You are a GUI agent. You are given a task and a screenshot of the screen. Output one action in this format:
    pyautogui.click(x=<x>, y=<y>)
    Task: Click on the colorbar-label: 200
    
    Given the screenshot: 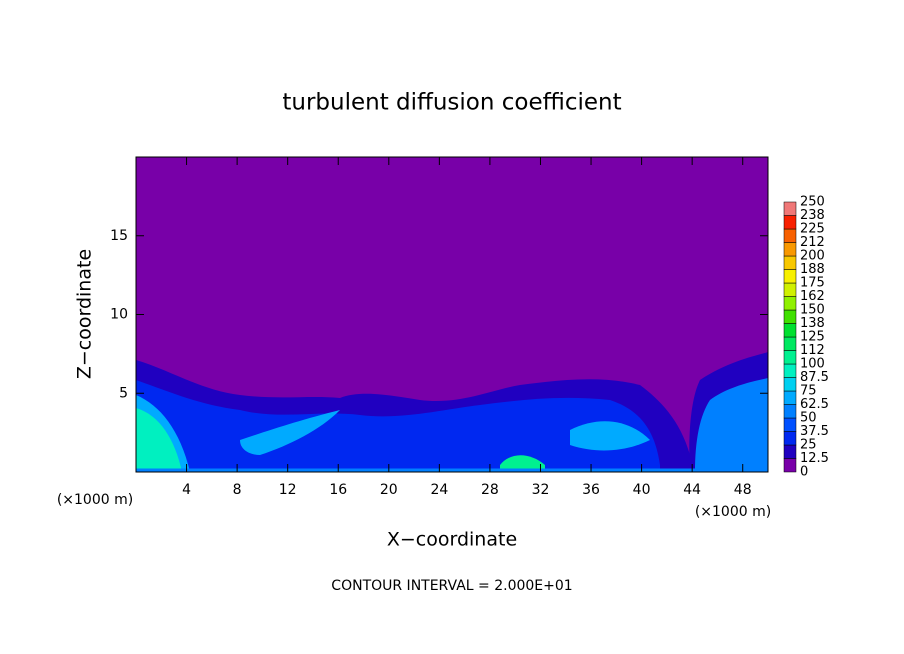 What is the action you would take?
    pyautogui.click(x=812, y=256)
    